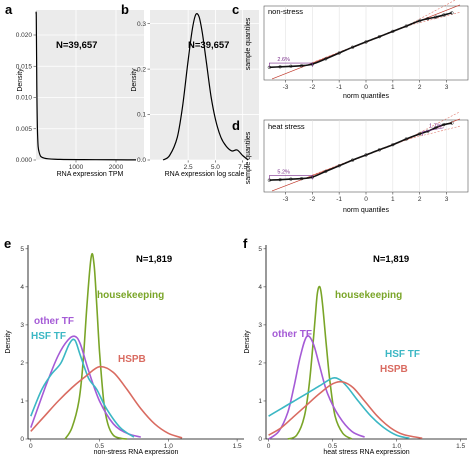  I want to click on series-label-housekeeping: housekeeping, so click(368, 295).